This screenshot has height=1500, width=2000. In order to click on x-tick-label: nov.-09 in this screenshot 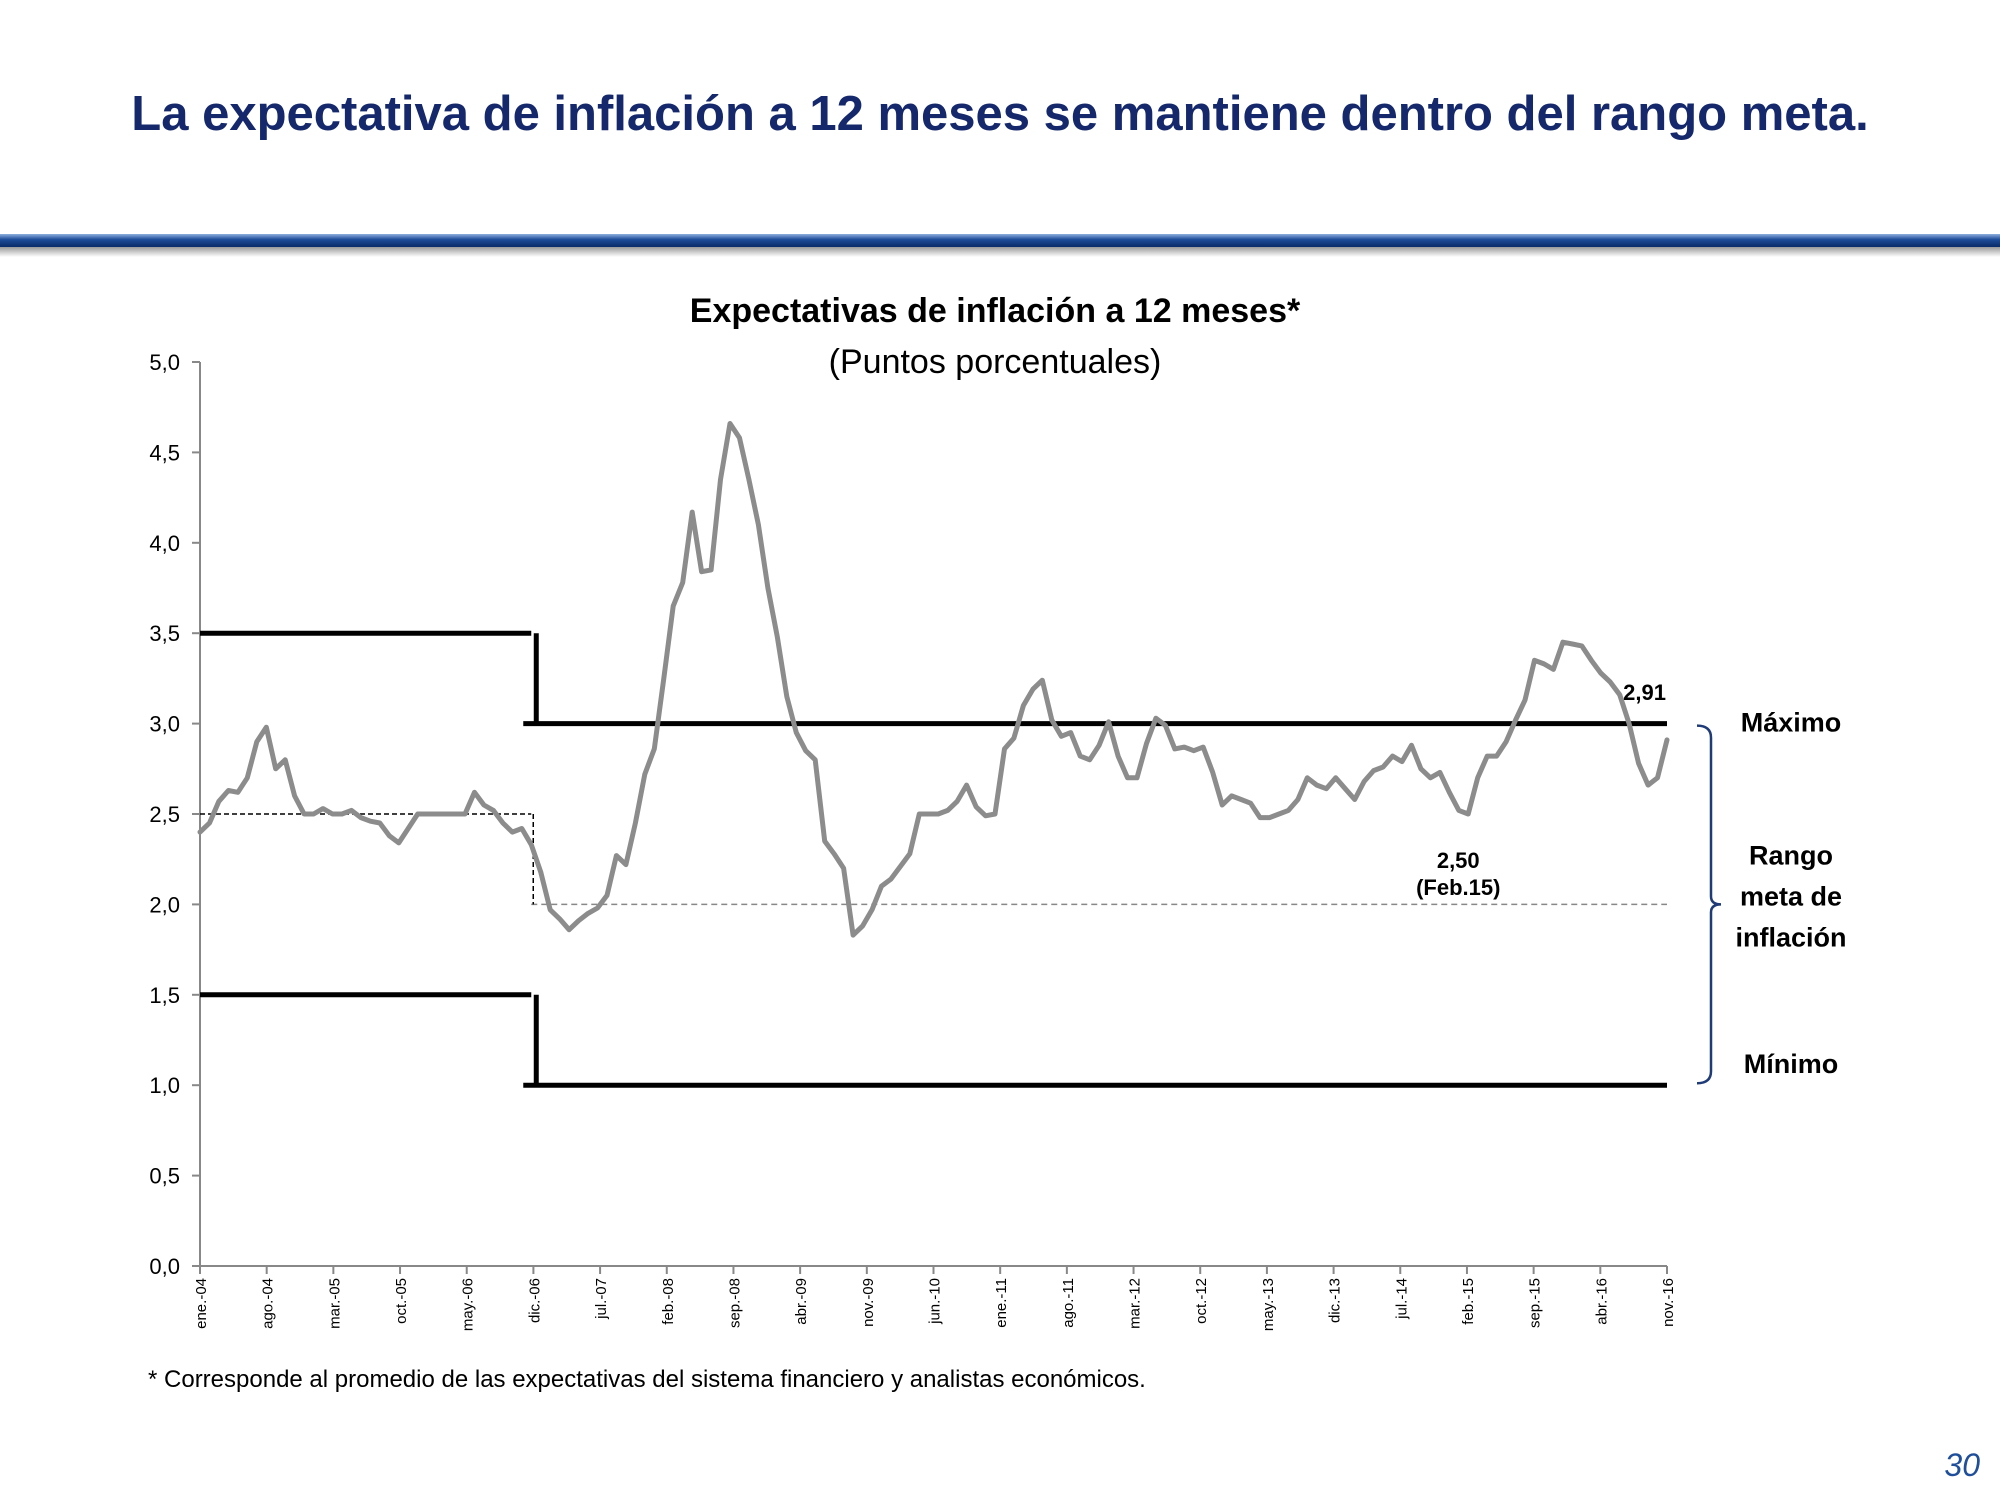, I will do `click(868, 1302)`.